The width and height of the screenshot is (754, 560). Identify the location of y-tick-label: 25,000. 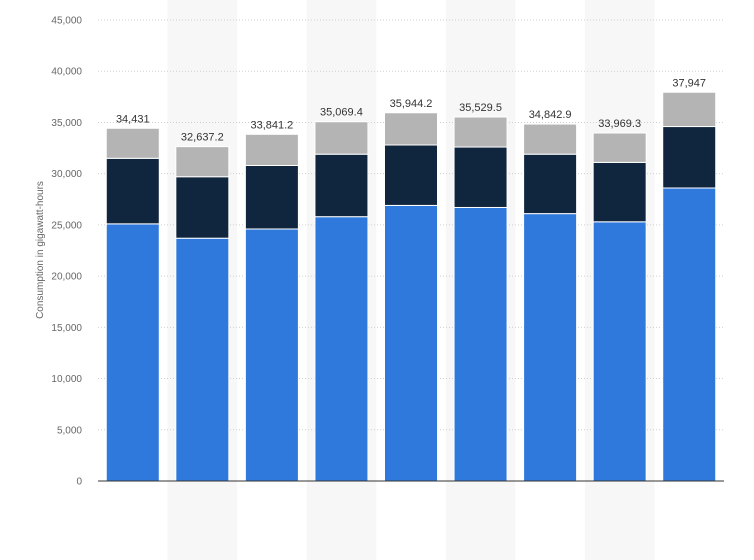
(66, 225).